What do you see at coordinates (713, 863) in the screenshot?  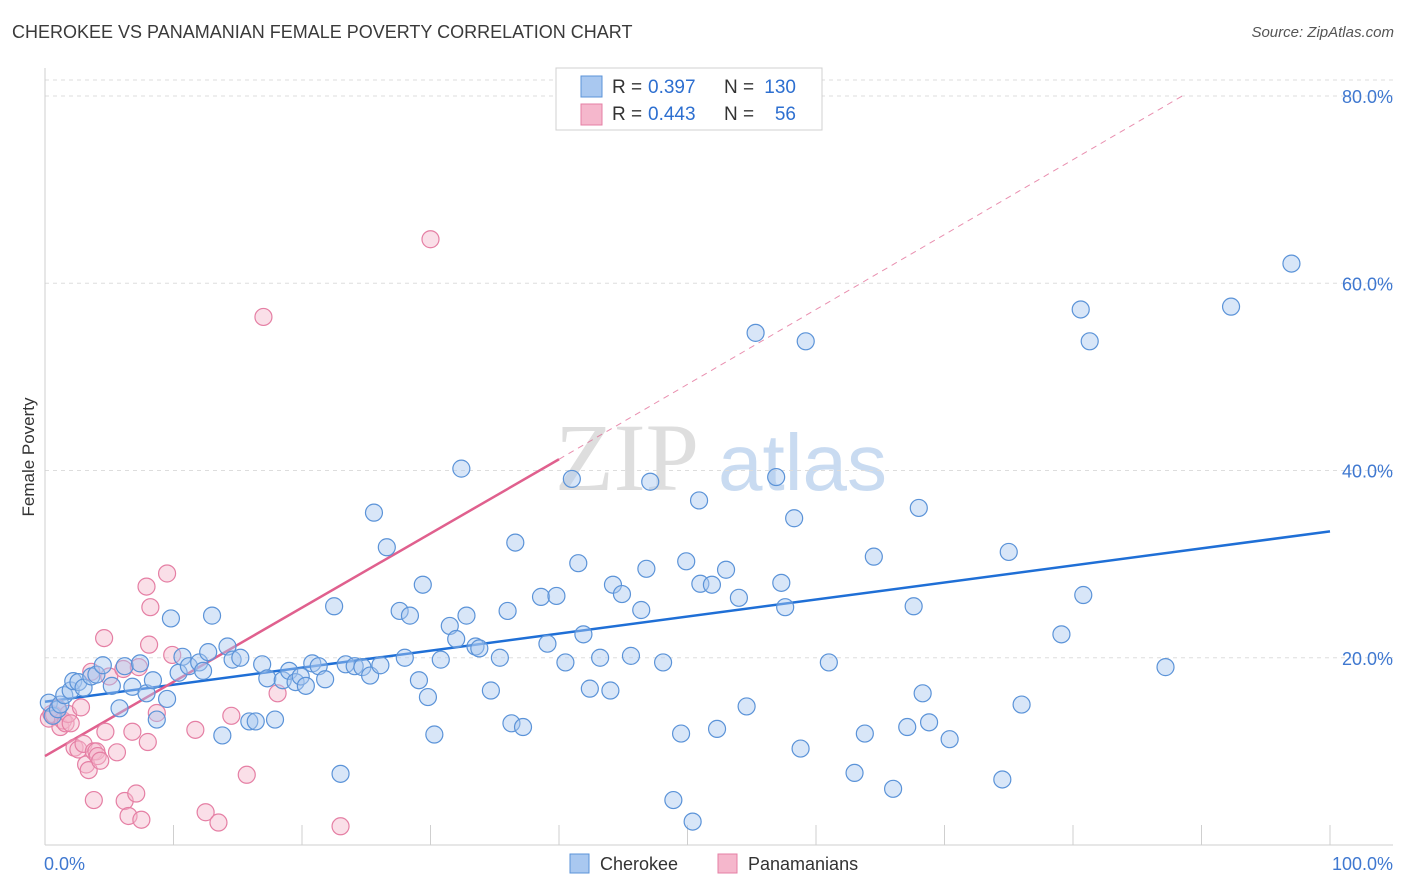 I see `series-legend: Cherokee Panamanians` at bounding box center [713, 863].